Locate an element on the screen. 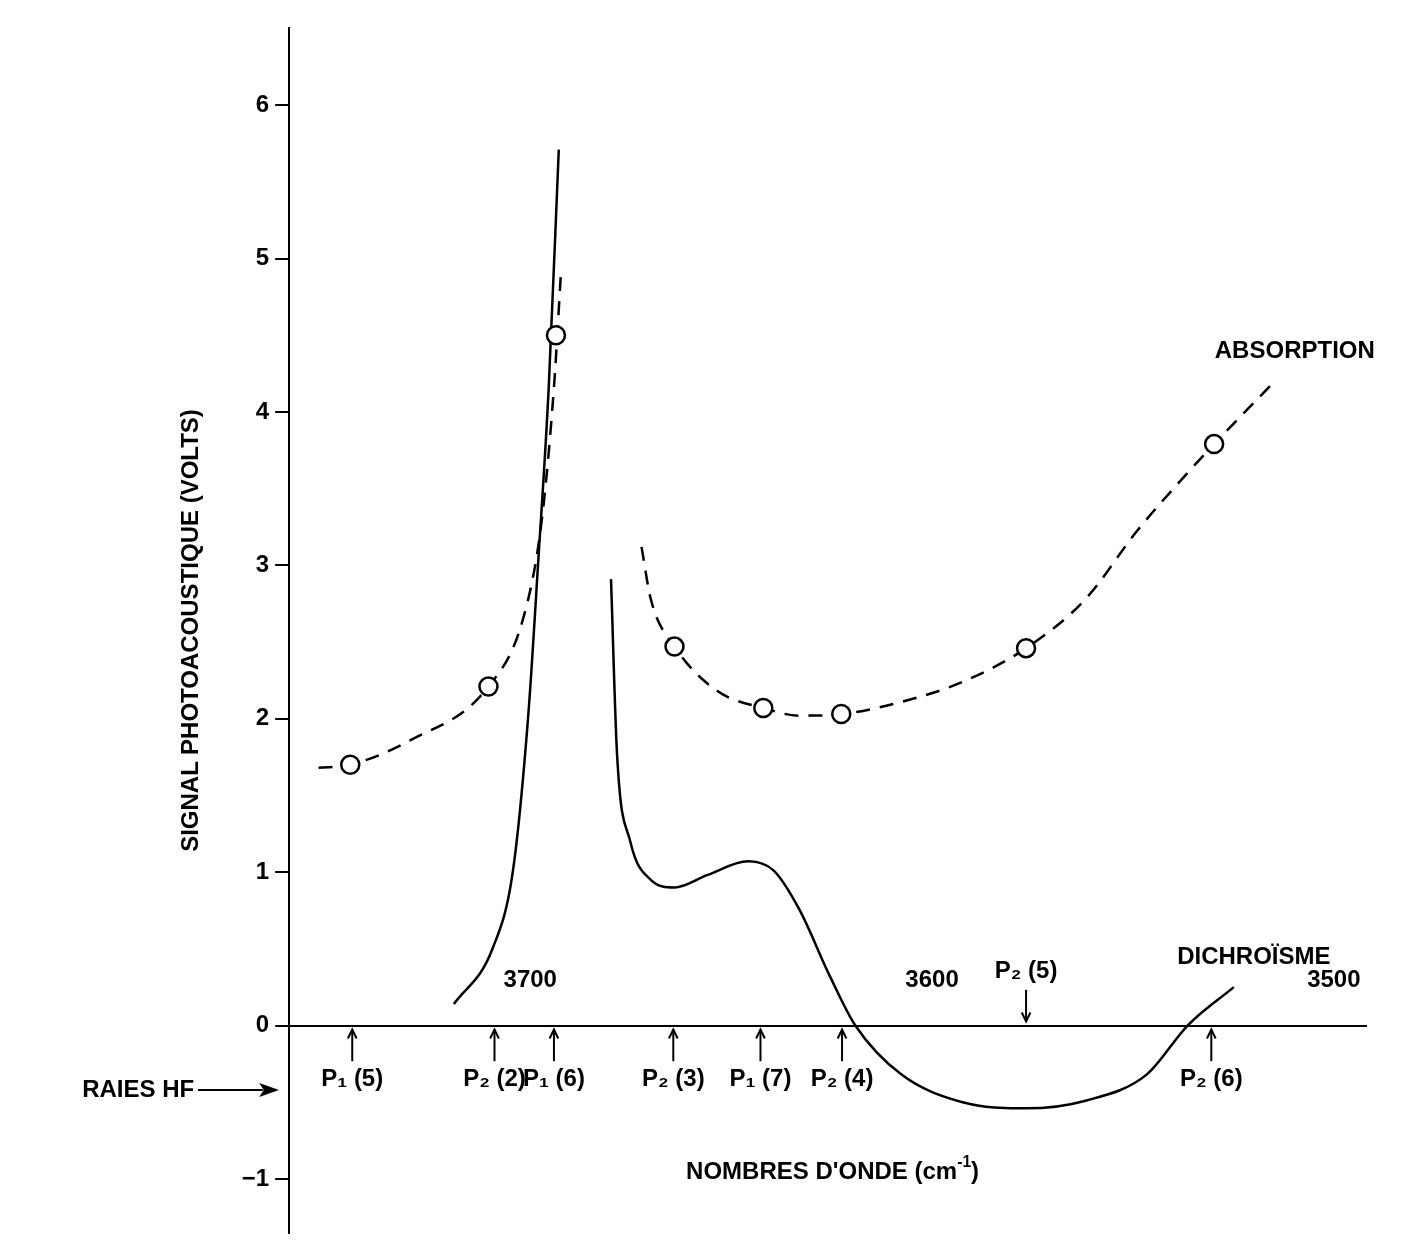  y-tick-label: 6 is located at coordinates (262, 103).